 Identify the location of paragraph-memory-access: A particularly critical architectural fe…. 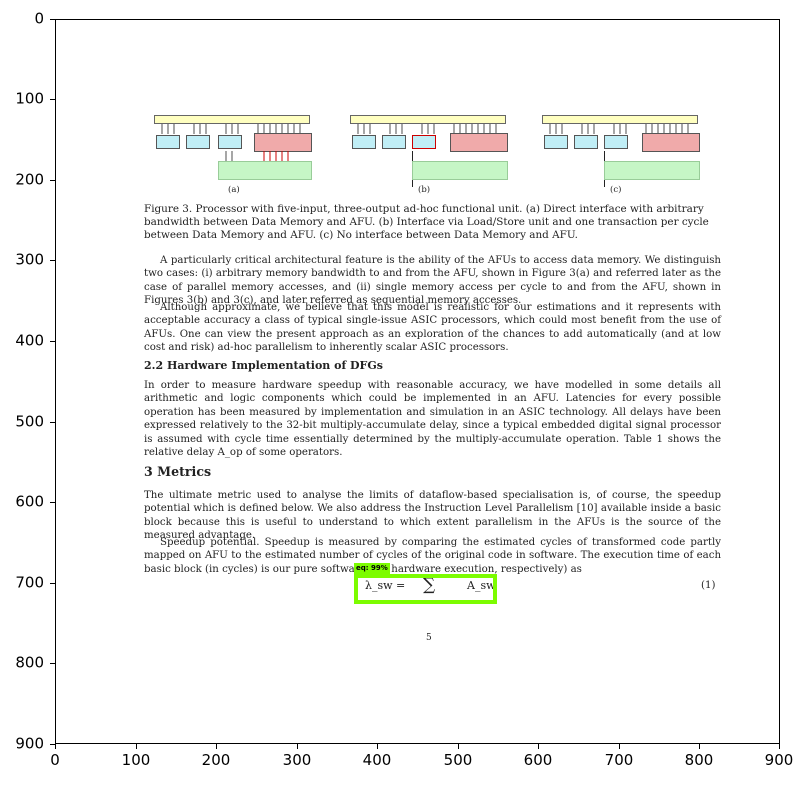
(432, 281).